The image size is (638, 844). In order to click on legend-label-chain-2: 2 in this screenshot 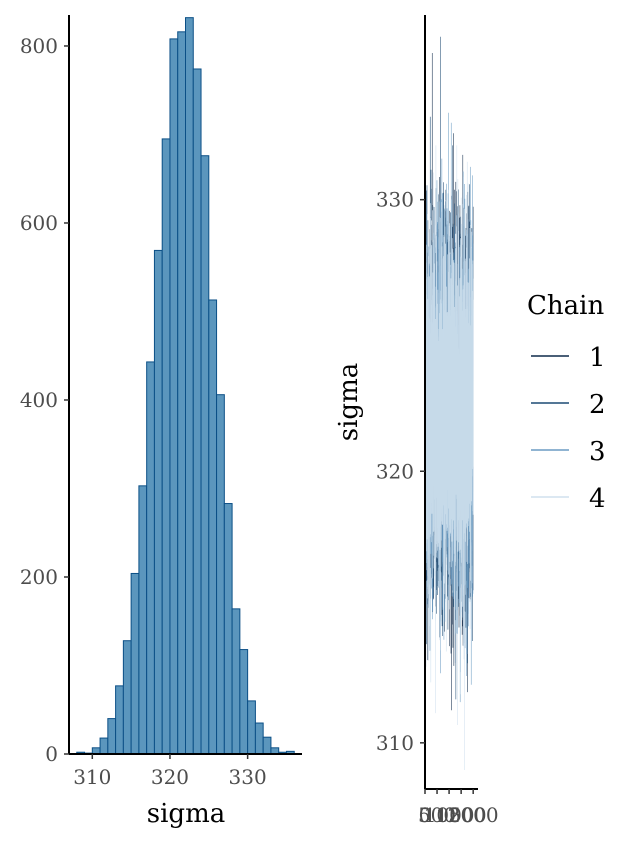, I will do `click(597, 405)`.